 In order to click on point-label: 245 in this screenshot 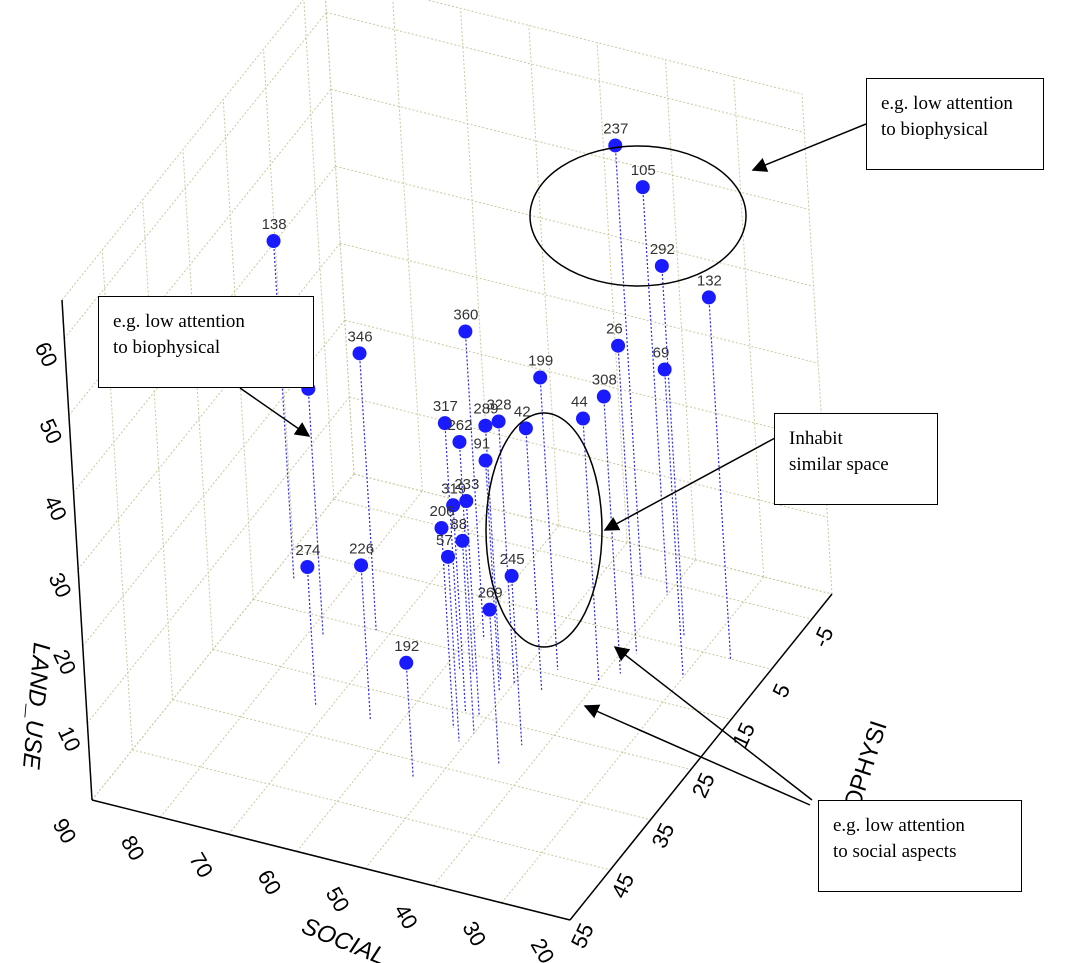, I will do `click(512, 559)`.